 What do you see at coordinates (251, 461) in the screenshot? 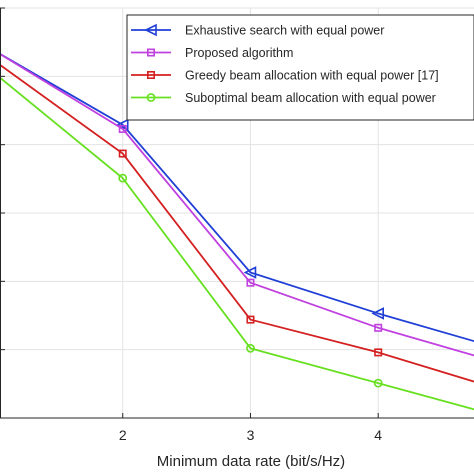
I see `x-axis-label: Minimum data rate (bit/s/Hz)` at bounding box center [251, 461].